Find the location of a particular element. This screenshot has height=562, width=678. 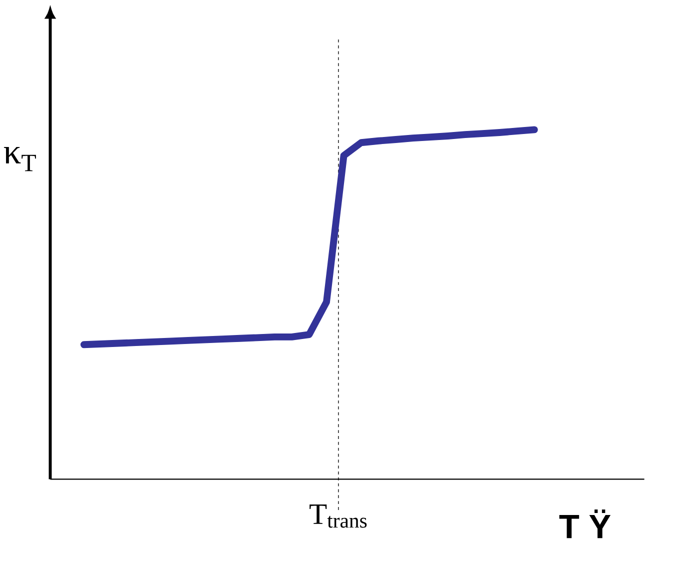

y-axis-title: κ$_{T}$ is located at coordinates (20, 158).